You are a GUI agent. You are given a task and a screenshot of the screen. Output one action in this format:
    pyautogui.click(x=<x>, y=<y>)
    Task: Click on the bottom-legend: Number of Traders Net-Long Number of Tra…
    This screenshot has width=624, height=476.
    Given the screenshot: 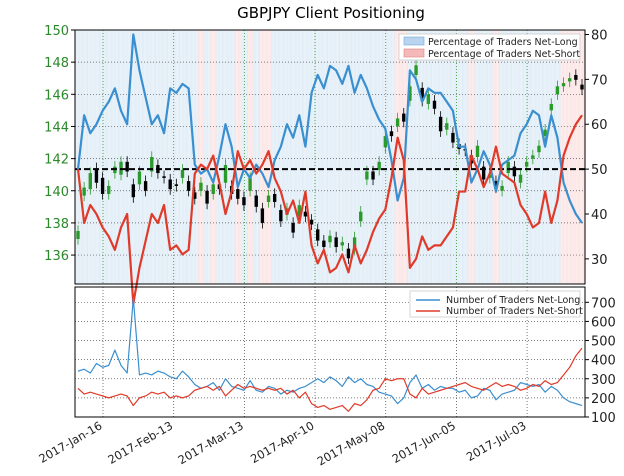 What is the action you would take?
    pyautogui.click(x=496, y=304)
    